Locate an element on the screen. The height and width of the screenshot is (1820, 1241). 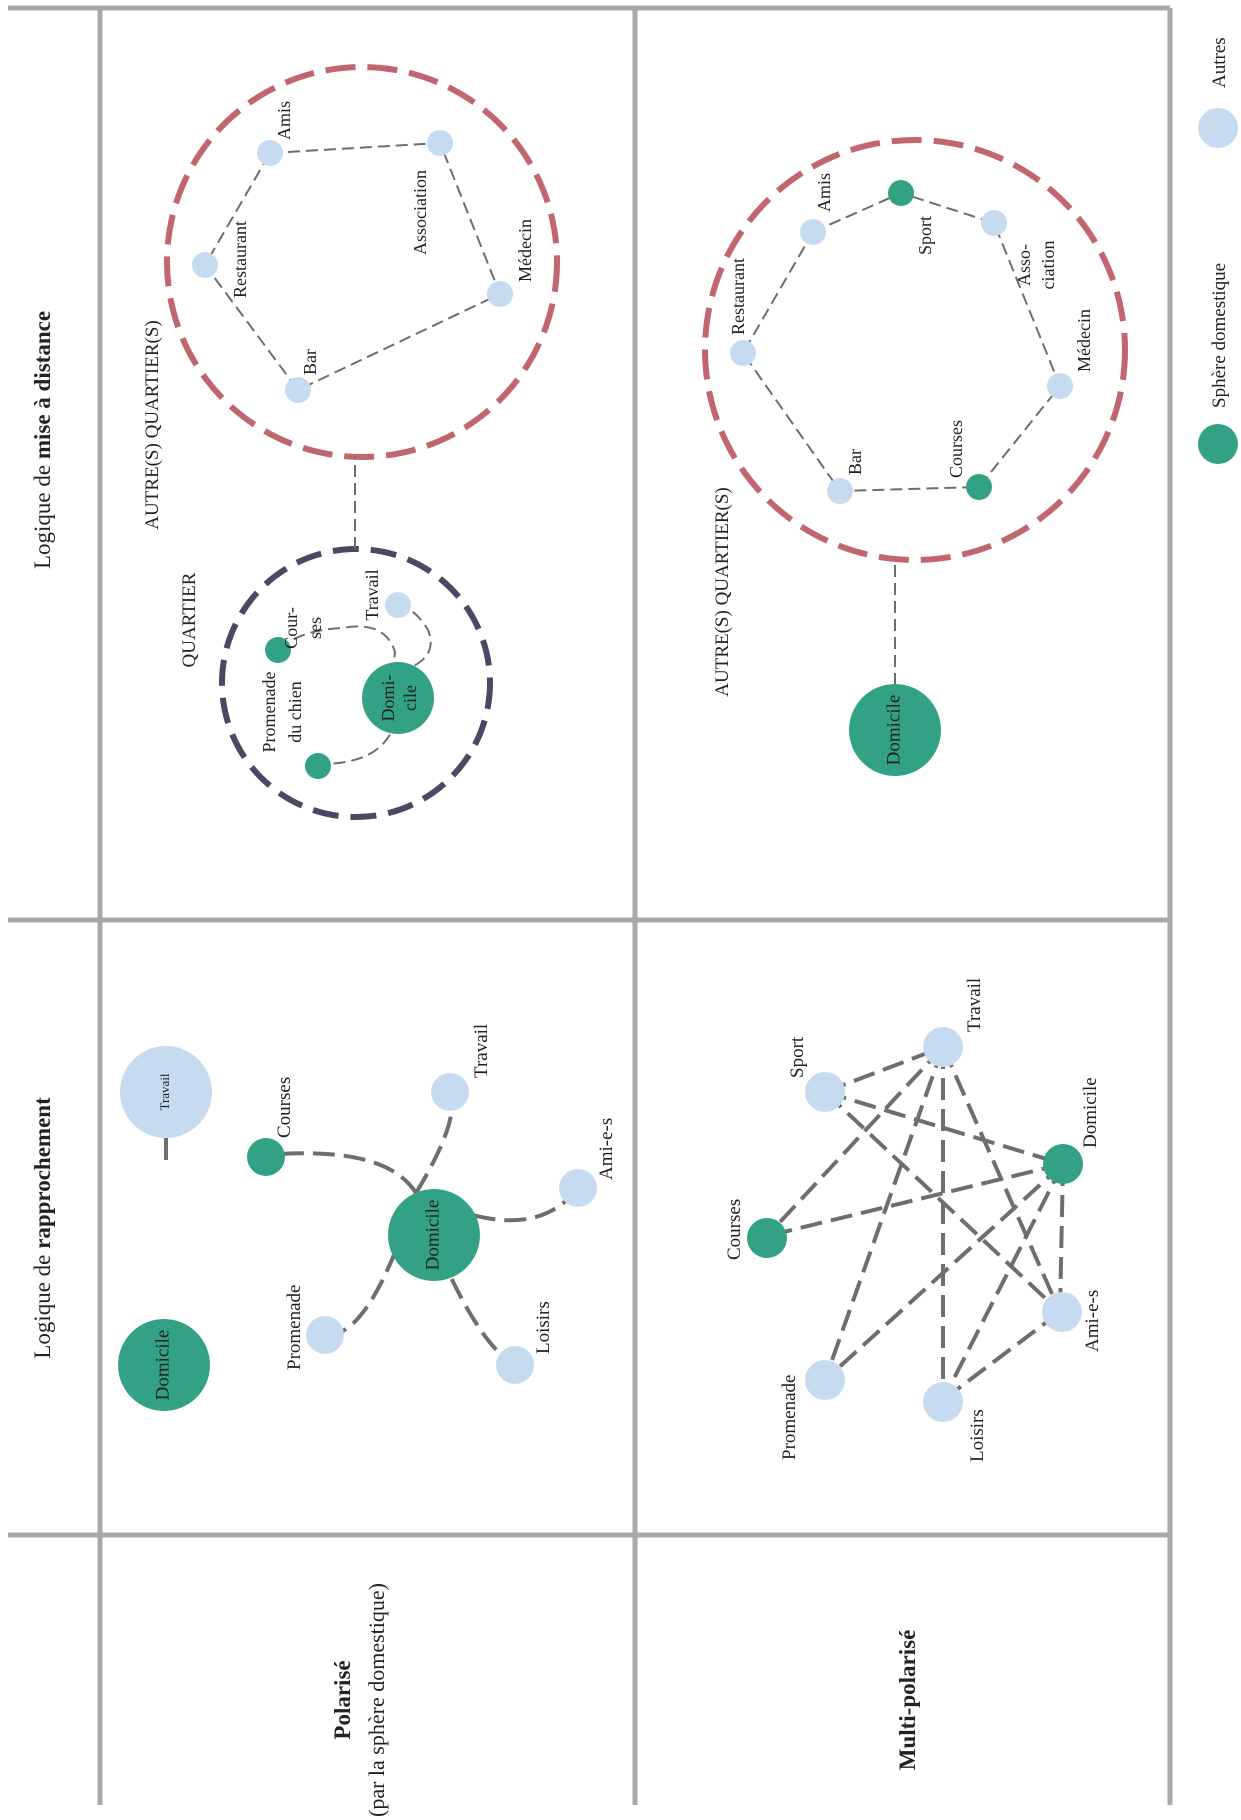
node-promenade is located at coordinates (325, 1335).